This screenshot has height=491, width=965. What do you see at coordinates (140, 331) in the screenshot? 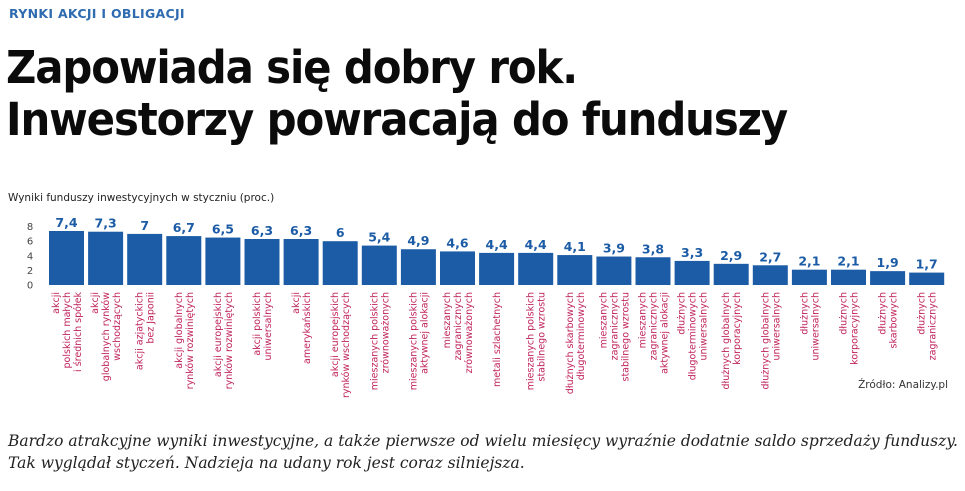
I see `category-label-line: akcji azjatyckich` at bounding box center [140, 331].